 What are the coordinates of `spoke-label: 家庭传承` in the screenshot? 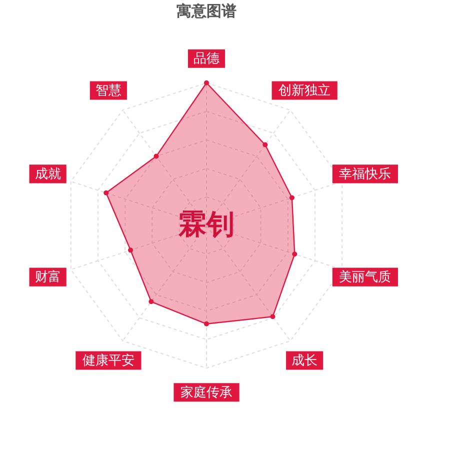 It's located at (206, 392).